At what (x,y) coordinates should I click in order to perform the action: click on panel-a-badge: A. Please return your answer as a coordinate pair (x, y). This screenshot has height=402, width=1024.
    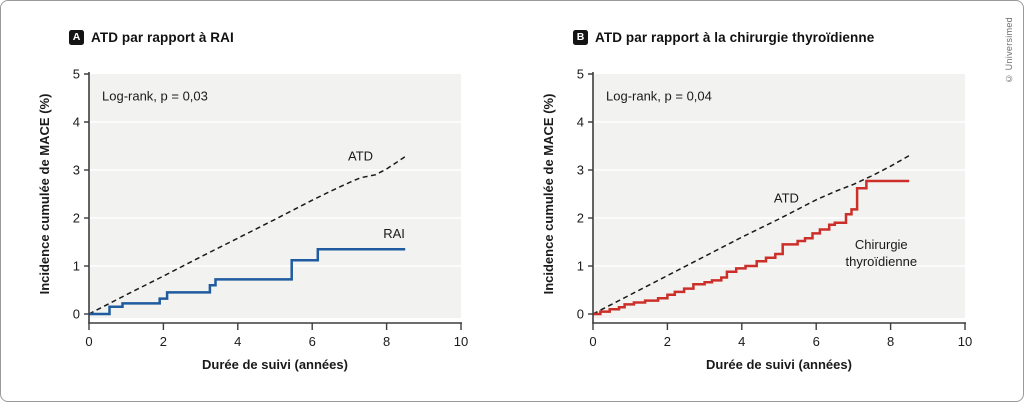
    Looking at the image, I should click on (76, 37).